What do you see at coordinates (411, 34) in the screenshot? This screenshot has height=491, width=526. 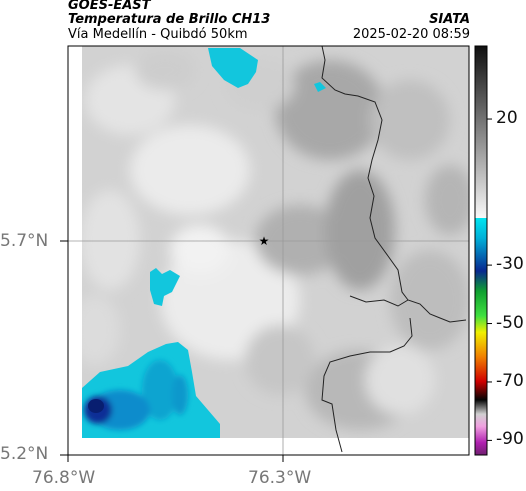 I see `timestamp-label: 2025-02-20 08:59` at bounding box center [411, 34].